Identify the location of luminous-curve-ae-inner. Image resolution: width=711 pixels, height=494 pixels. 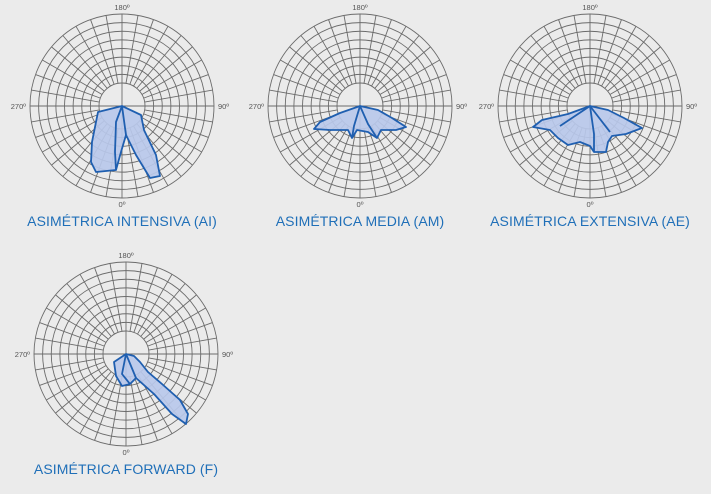
(585, 128).